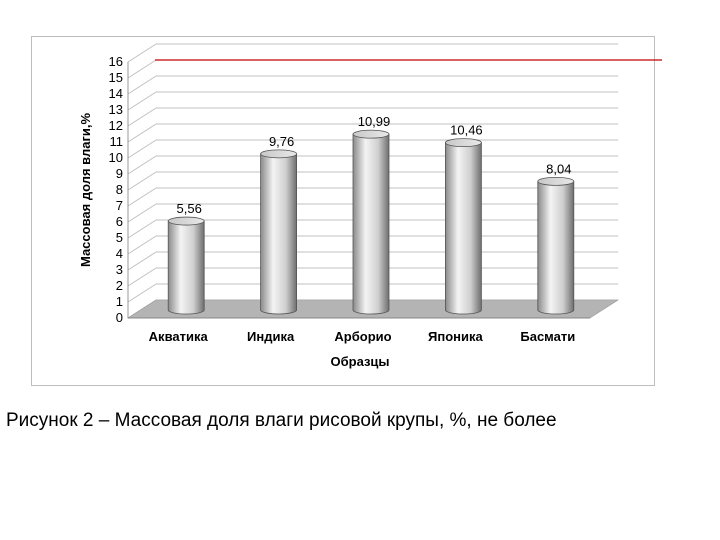 Image resolution: width=720 pixels, height=540 pixels. Describe the element at coordinates (85, 190) in the screenshot. I see `y-axis-title: Массовая доля влаги,%` at that location.